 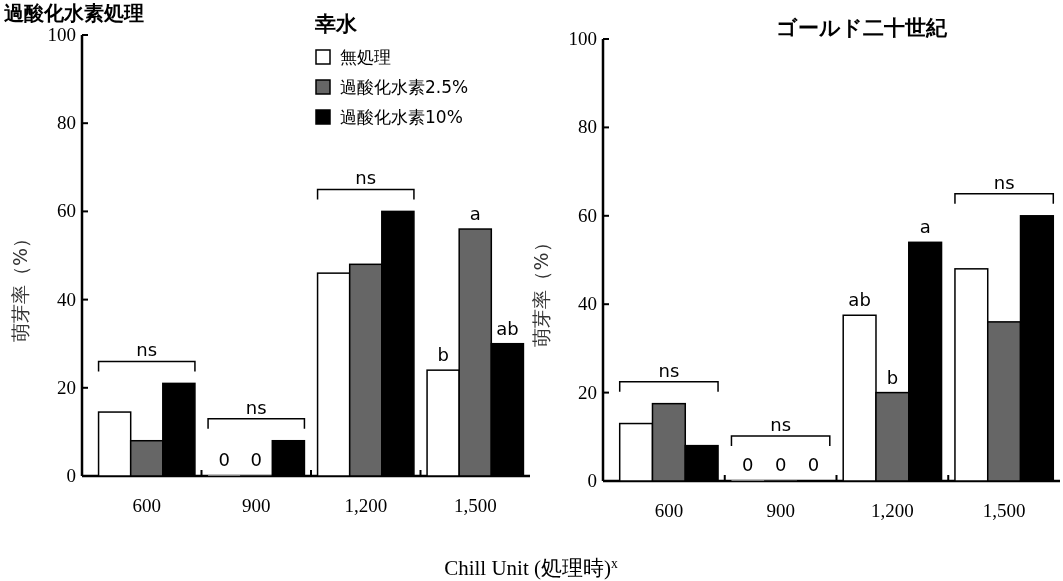 I want to click on text: 過酸化水素処理, so click(x=73, y=13).